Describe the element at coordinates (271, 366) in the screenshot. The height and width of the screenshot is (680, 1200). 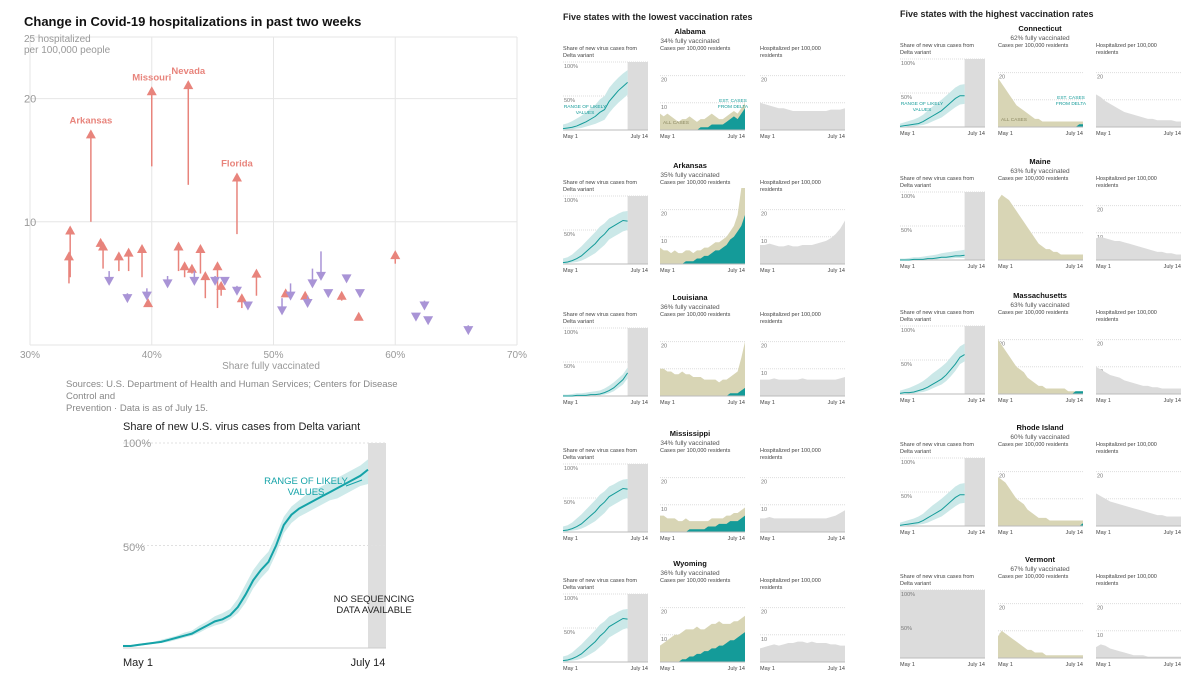
I see `scatter-x-label: Share fully vaccinated` at that location.